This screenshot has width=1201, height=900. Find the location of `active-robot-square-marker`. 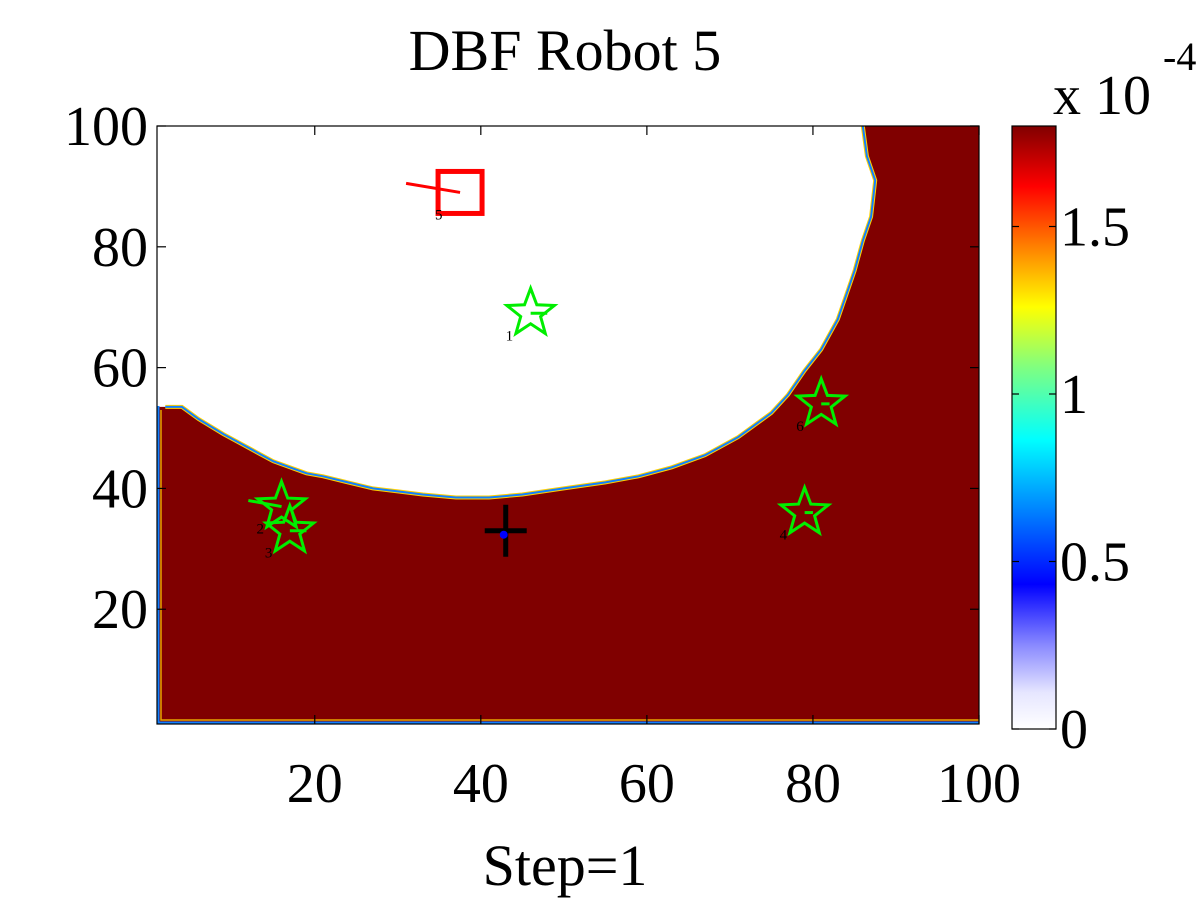

active-robot-square-marker is located at coordinates (460, 192).